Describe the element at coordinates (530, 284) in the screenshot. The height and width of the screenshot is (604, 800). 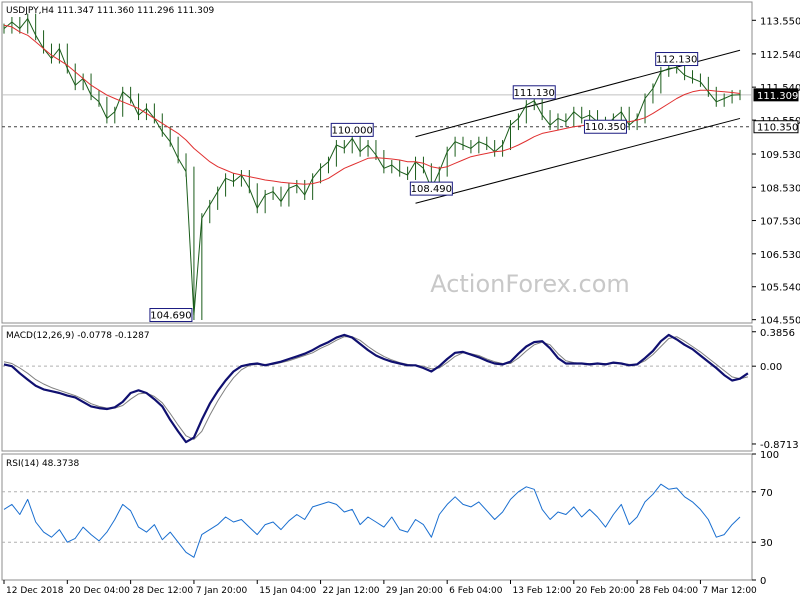
I see `watermark: ActionForex.com` at that location.